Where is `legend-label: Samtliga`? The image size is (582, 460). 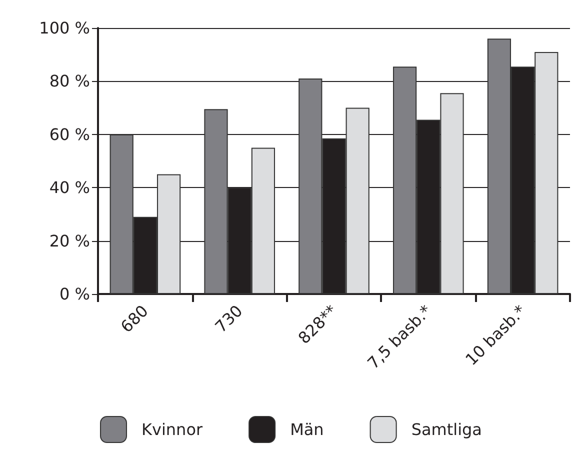 legend-label: Samtliga is located at coordinates (446, 429).